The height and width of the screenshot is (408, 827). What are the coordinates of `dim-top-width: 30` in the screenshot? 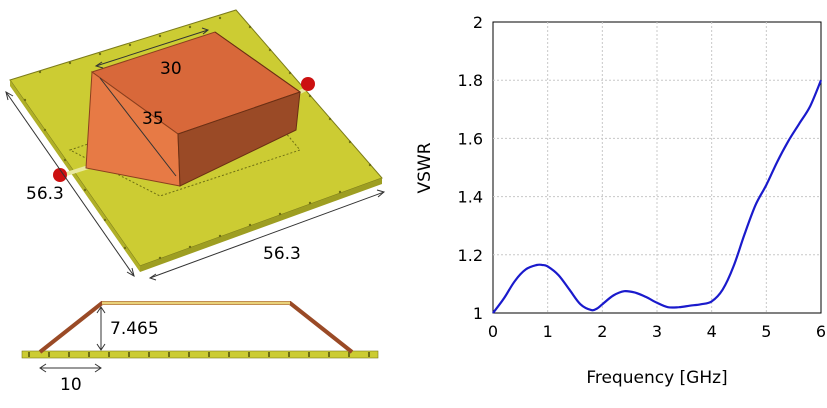 It's located at (171, 69).